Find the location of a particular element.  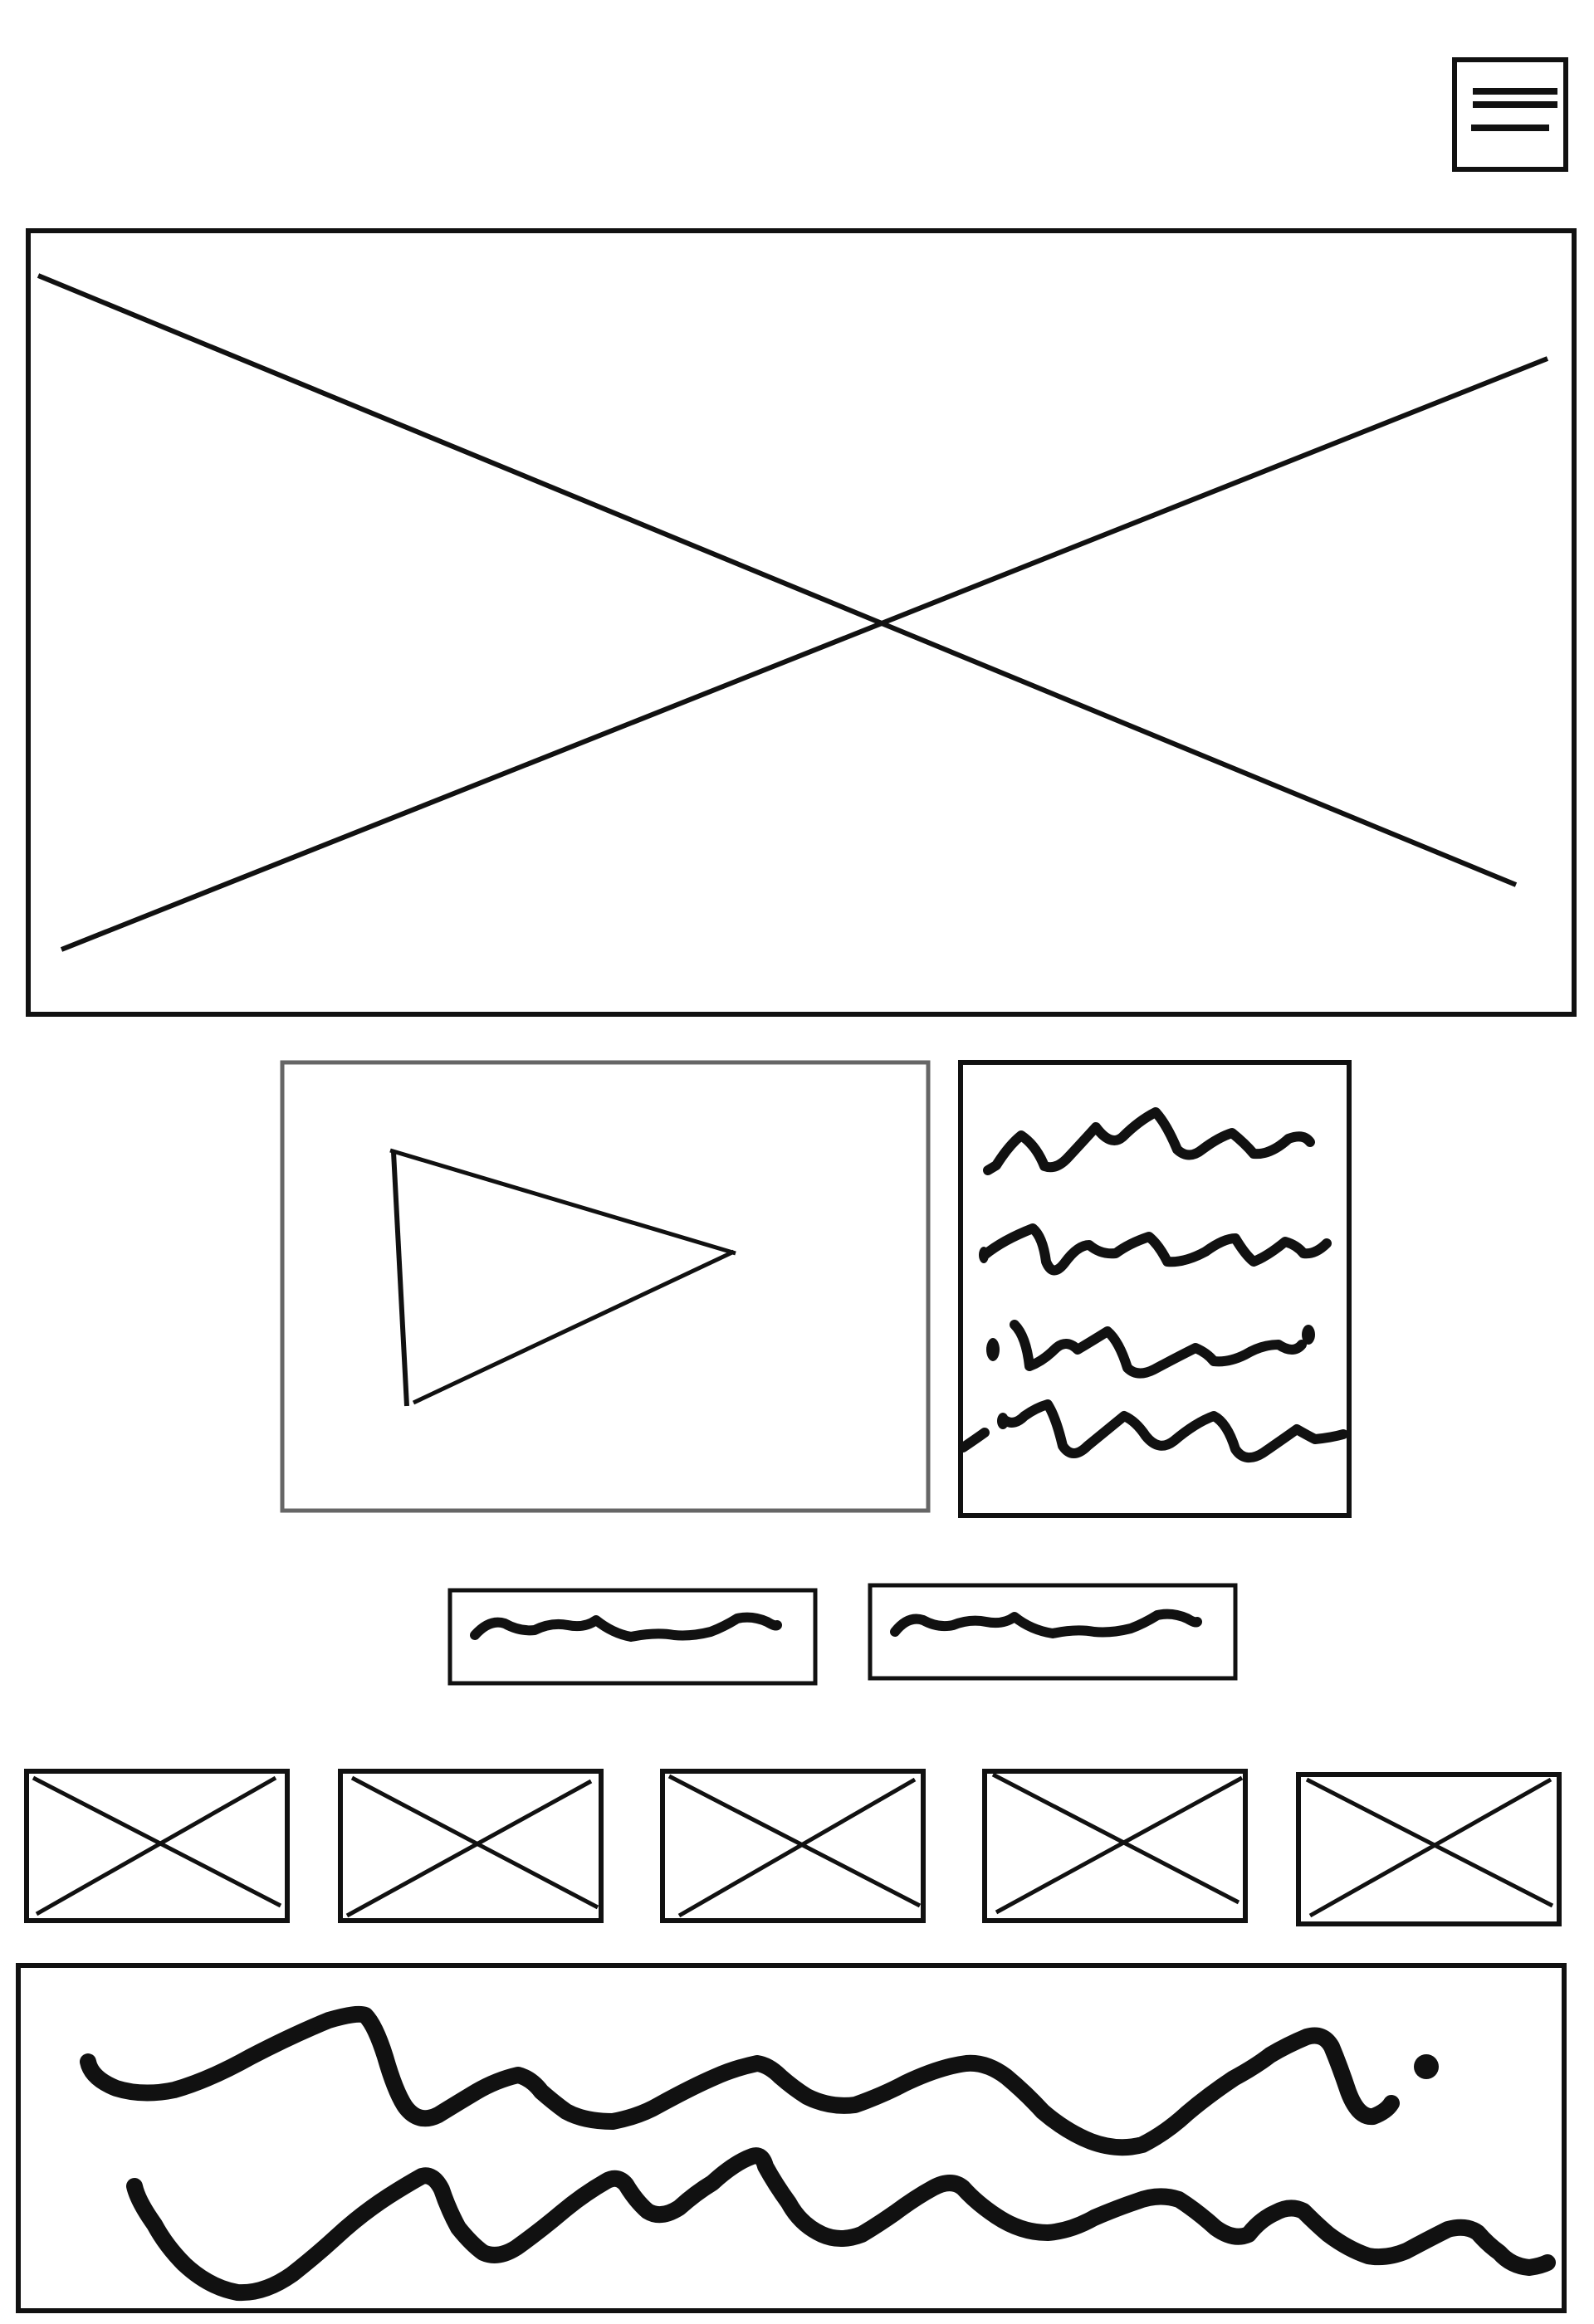

footer-text-block is located at coordinates (791, 2138).